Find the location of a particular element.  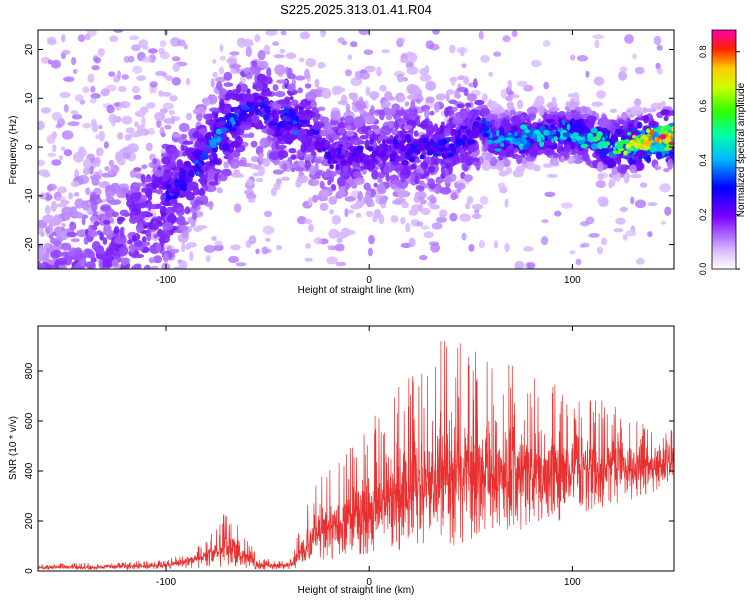

colorbar-tick-label: 0.6 is located at coordinates (703, 106).